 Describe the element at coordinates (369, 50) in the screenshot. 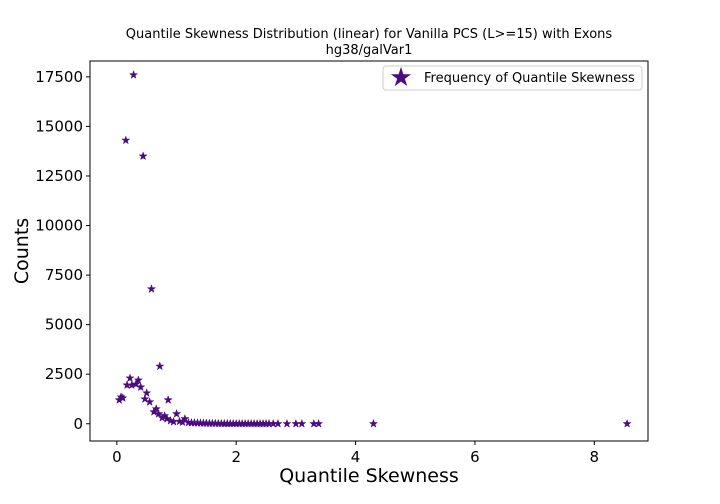

I see `chart-subtitle: hg38/galVar1` at that location.